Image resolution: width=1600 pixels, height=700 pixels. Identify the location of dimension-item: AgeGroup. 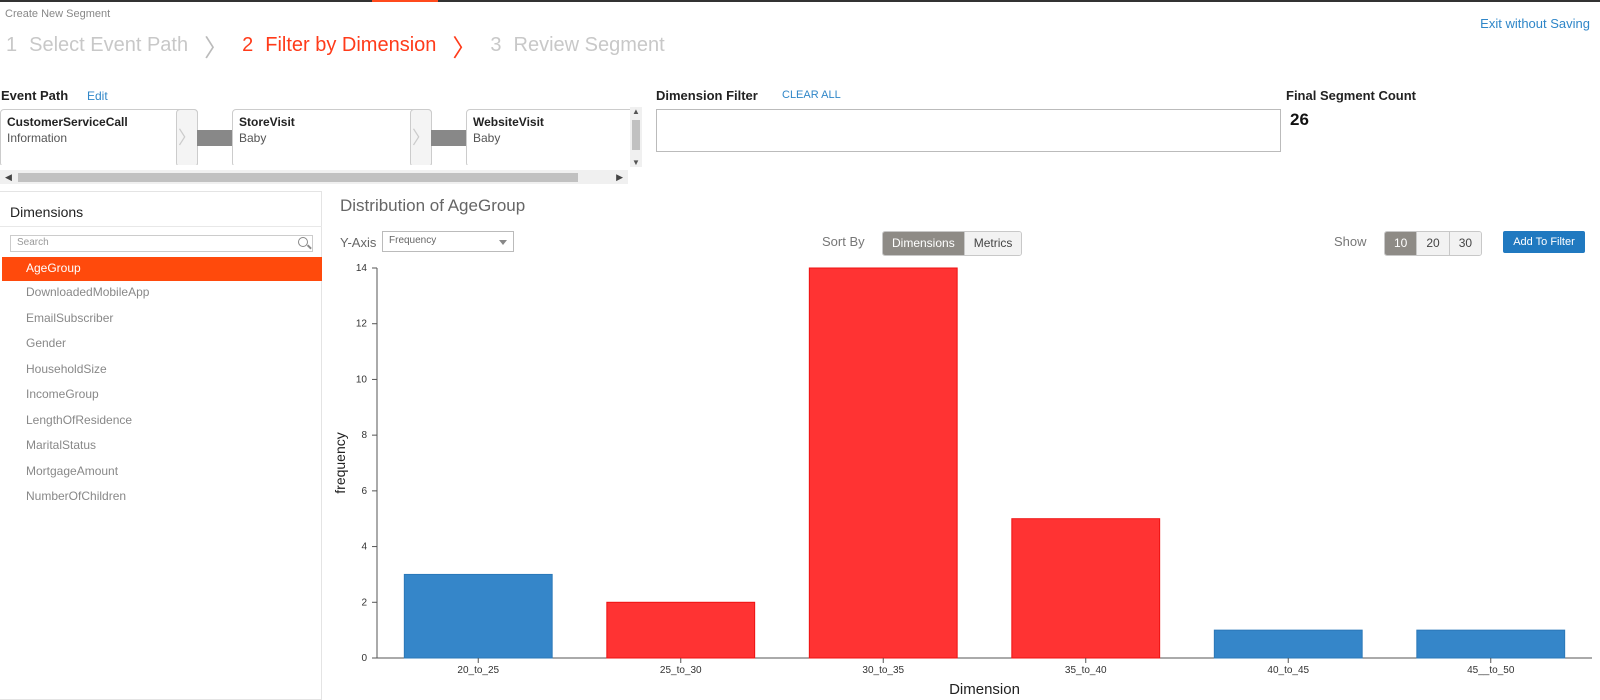
(162, 269).